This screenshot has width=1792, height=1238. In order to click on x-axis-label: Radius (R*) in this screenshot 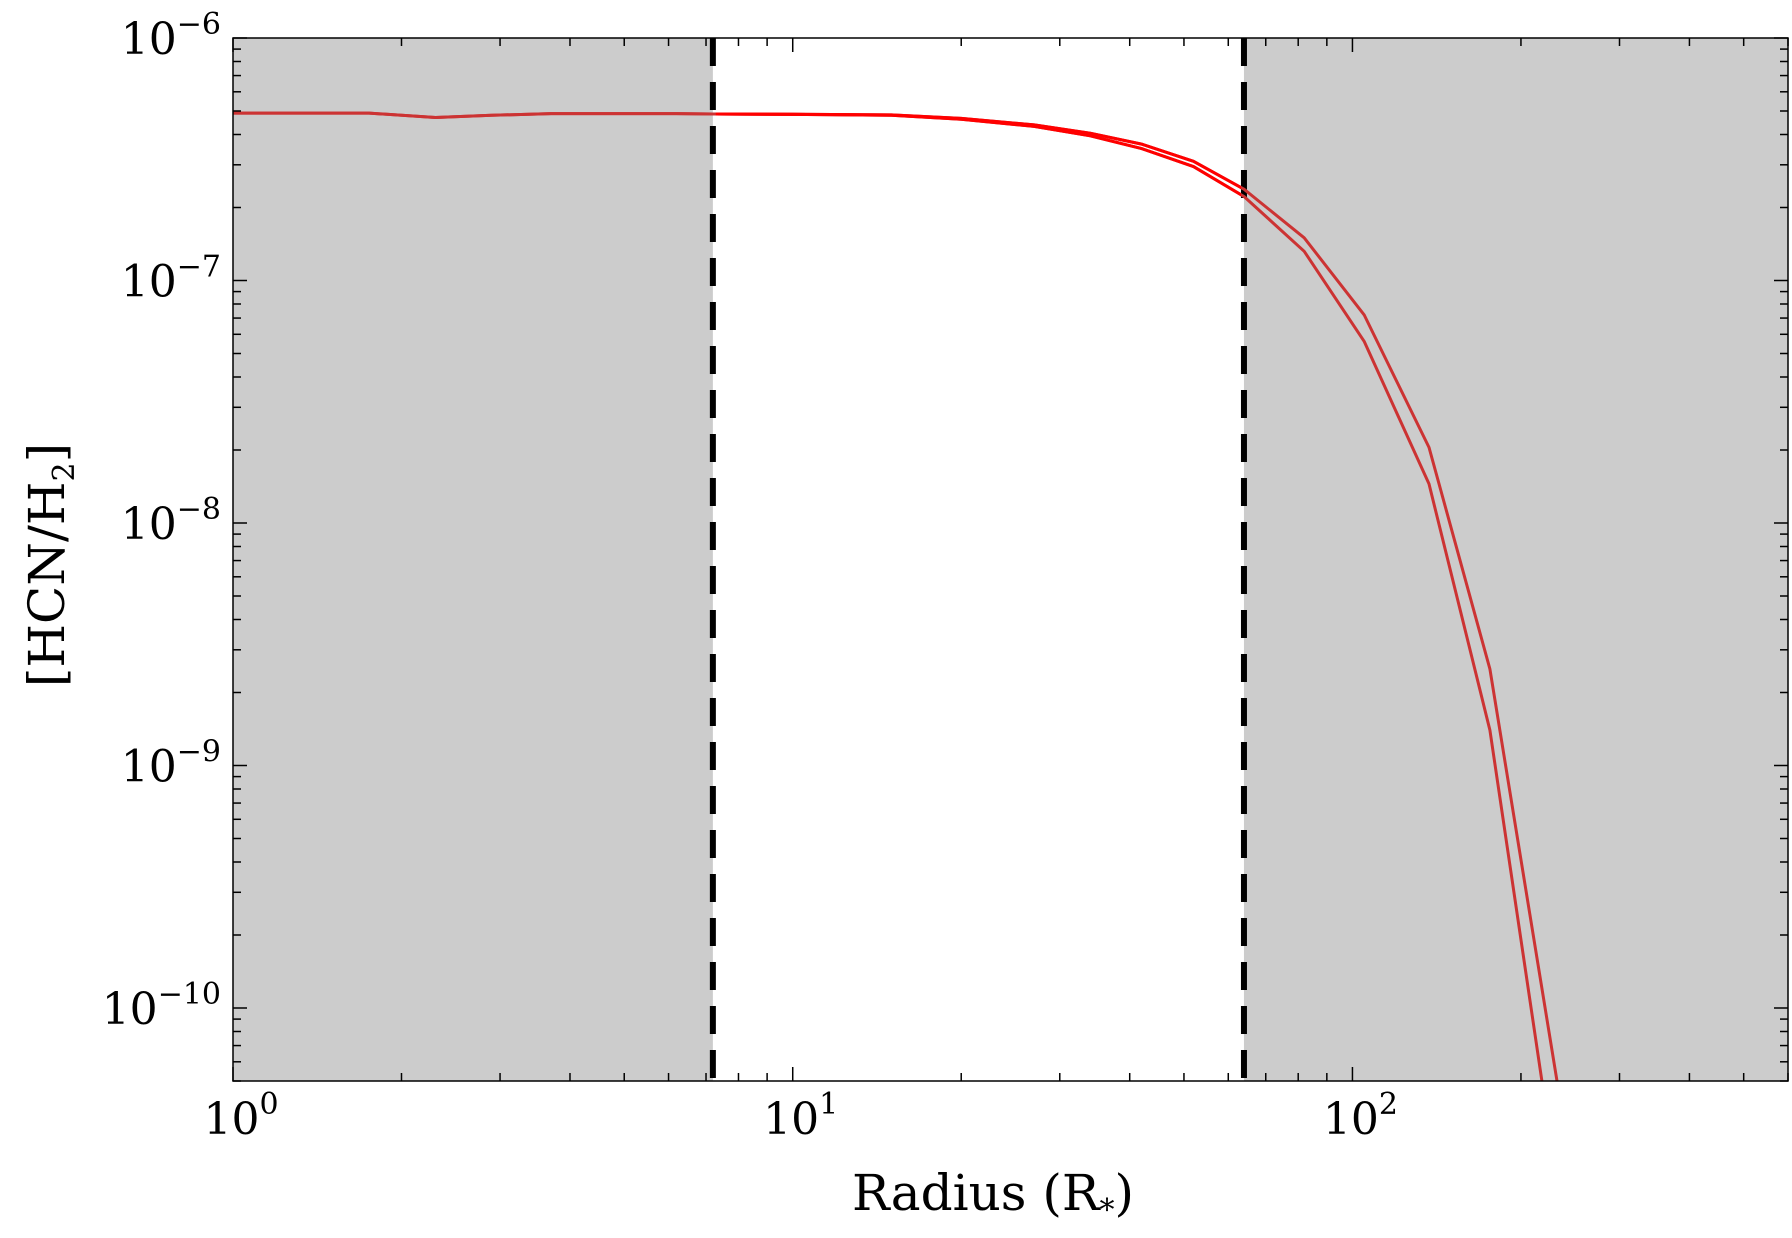, I will do `click(993, 1196)`.